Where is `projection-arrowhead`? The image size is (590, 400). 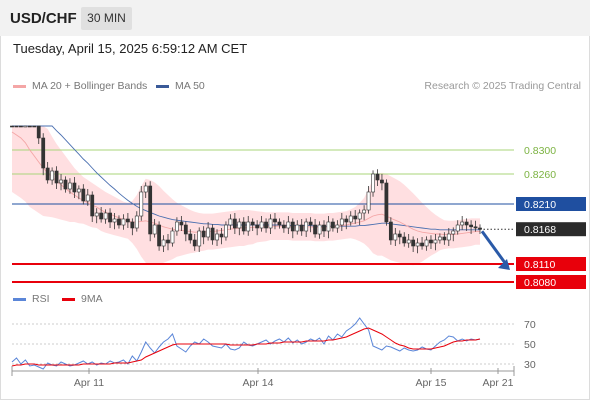 projection-arrowhead is located at coordinates (504, 264).